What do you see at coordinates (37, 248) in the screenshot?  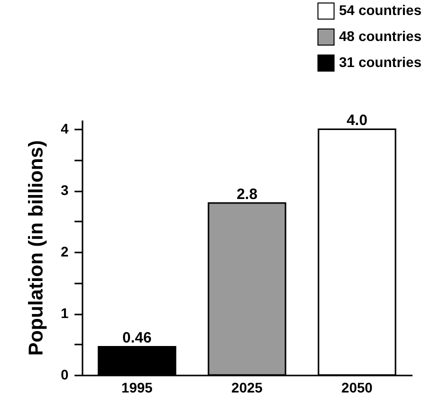 I see `y-axis-title: Population (in billions)` at bounding box center [37, 248].